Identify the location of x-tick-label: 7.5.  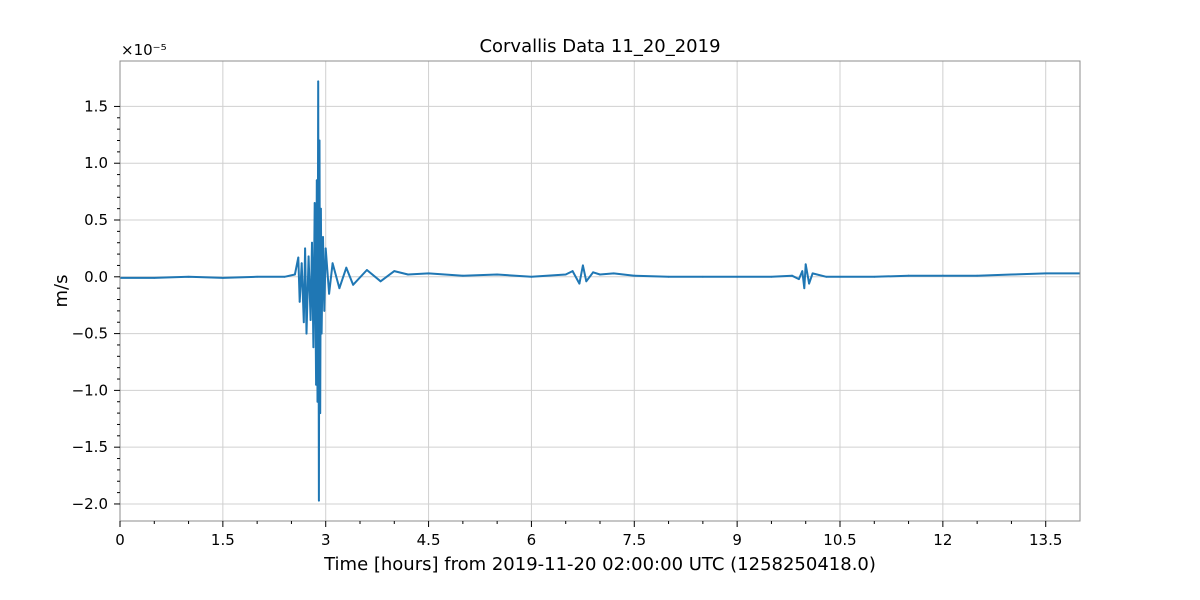
(634, 540).